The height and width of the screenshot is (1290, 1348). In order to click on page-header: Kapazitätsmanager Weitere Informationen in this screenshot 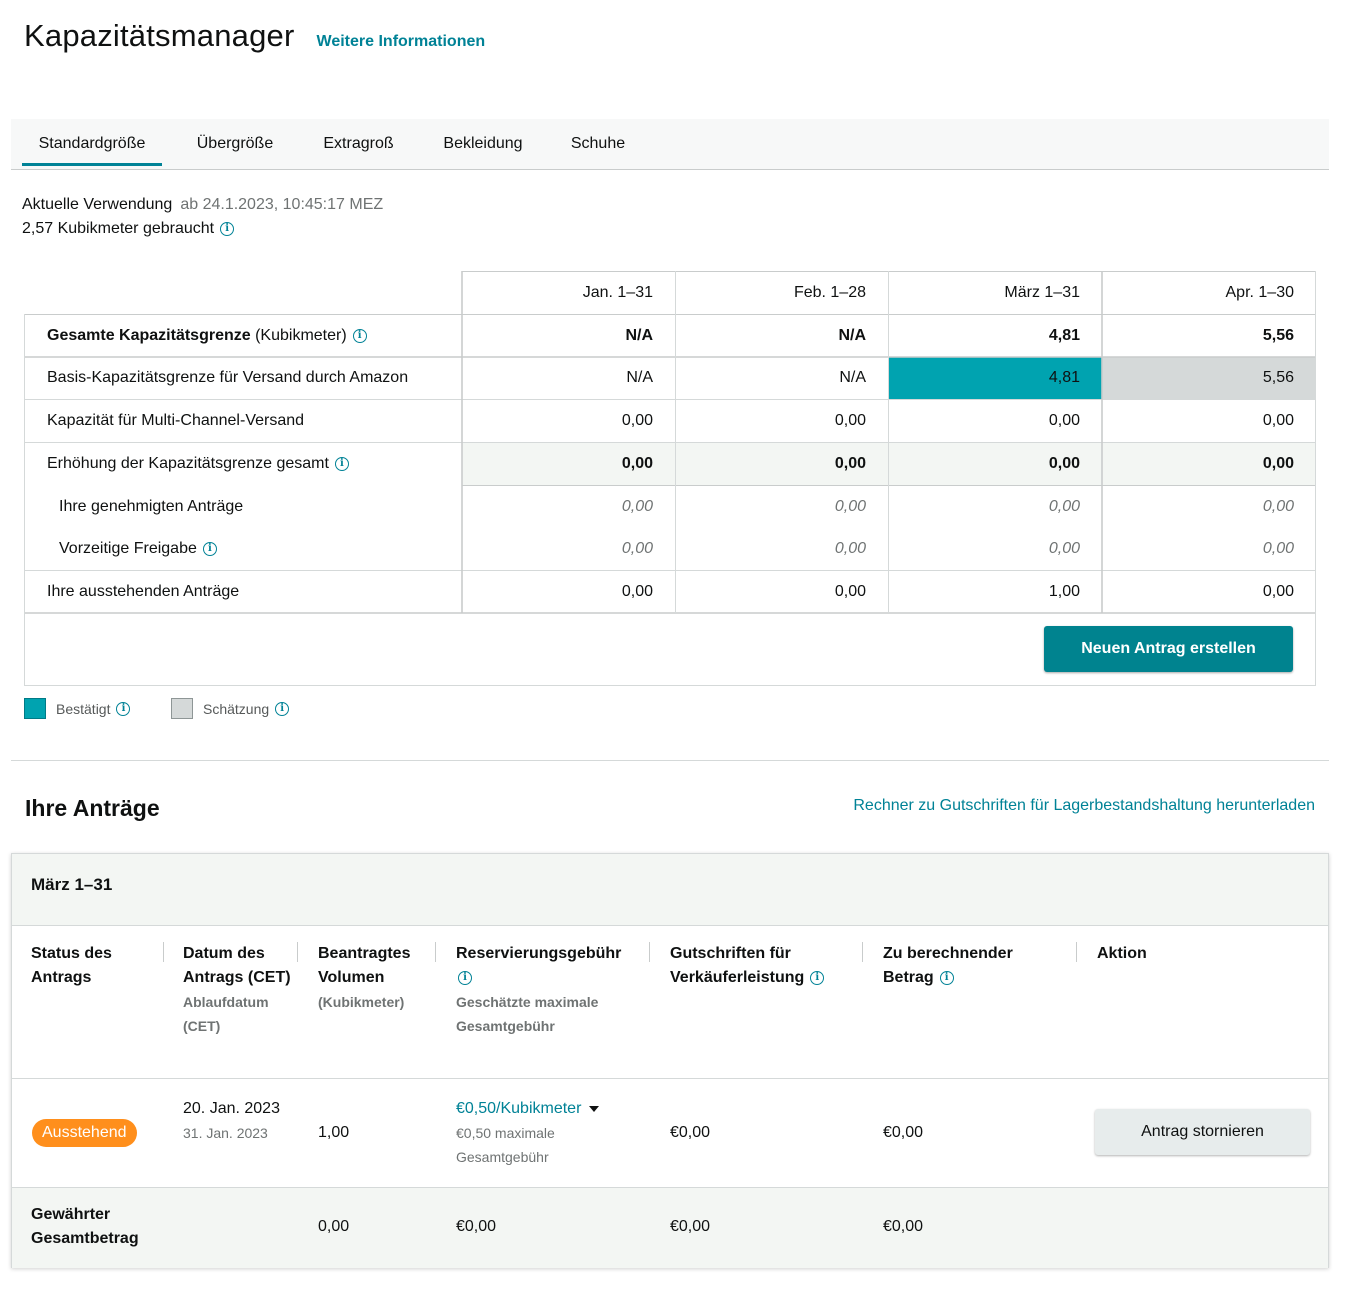, I will do `click(254, 36)`.